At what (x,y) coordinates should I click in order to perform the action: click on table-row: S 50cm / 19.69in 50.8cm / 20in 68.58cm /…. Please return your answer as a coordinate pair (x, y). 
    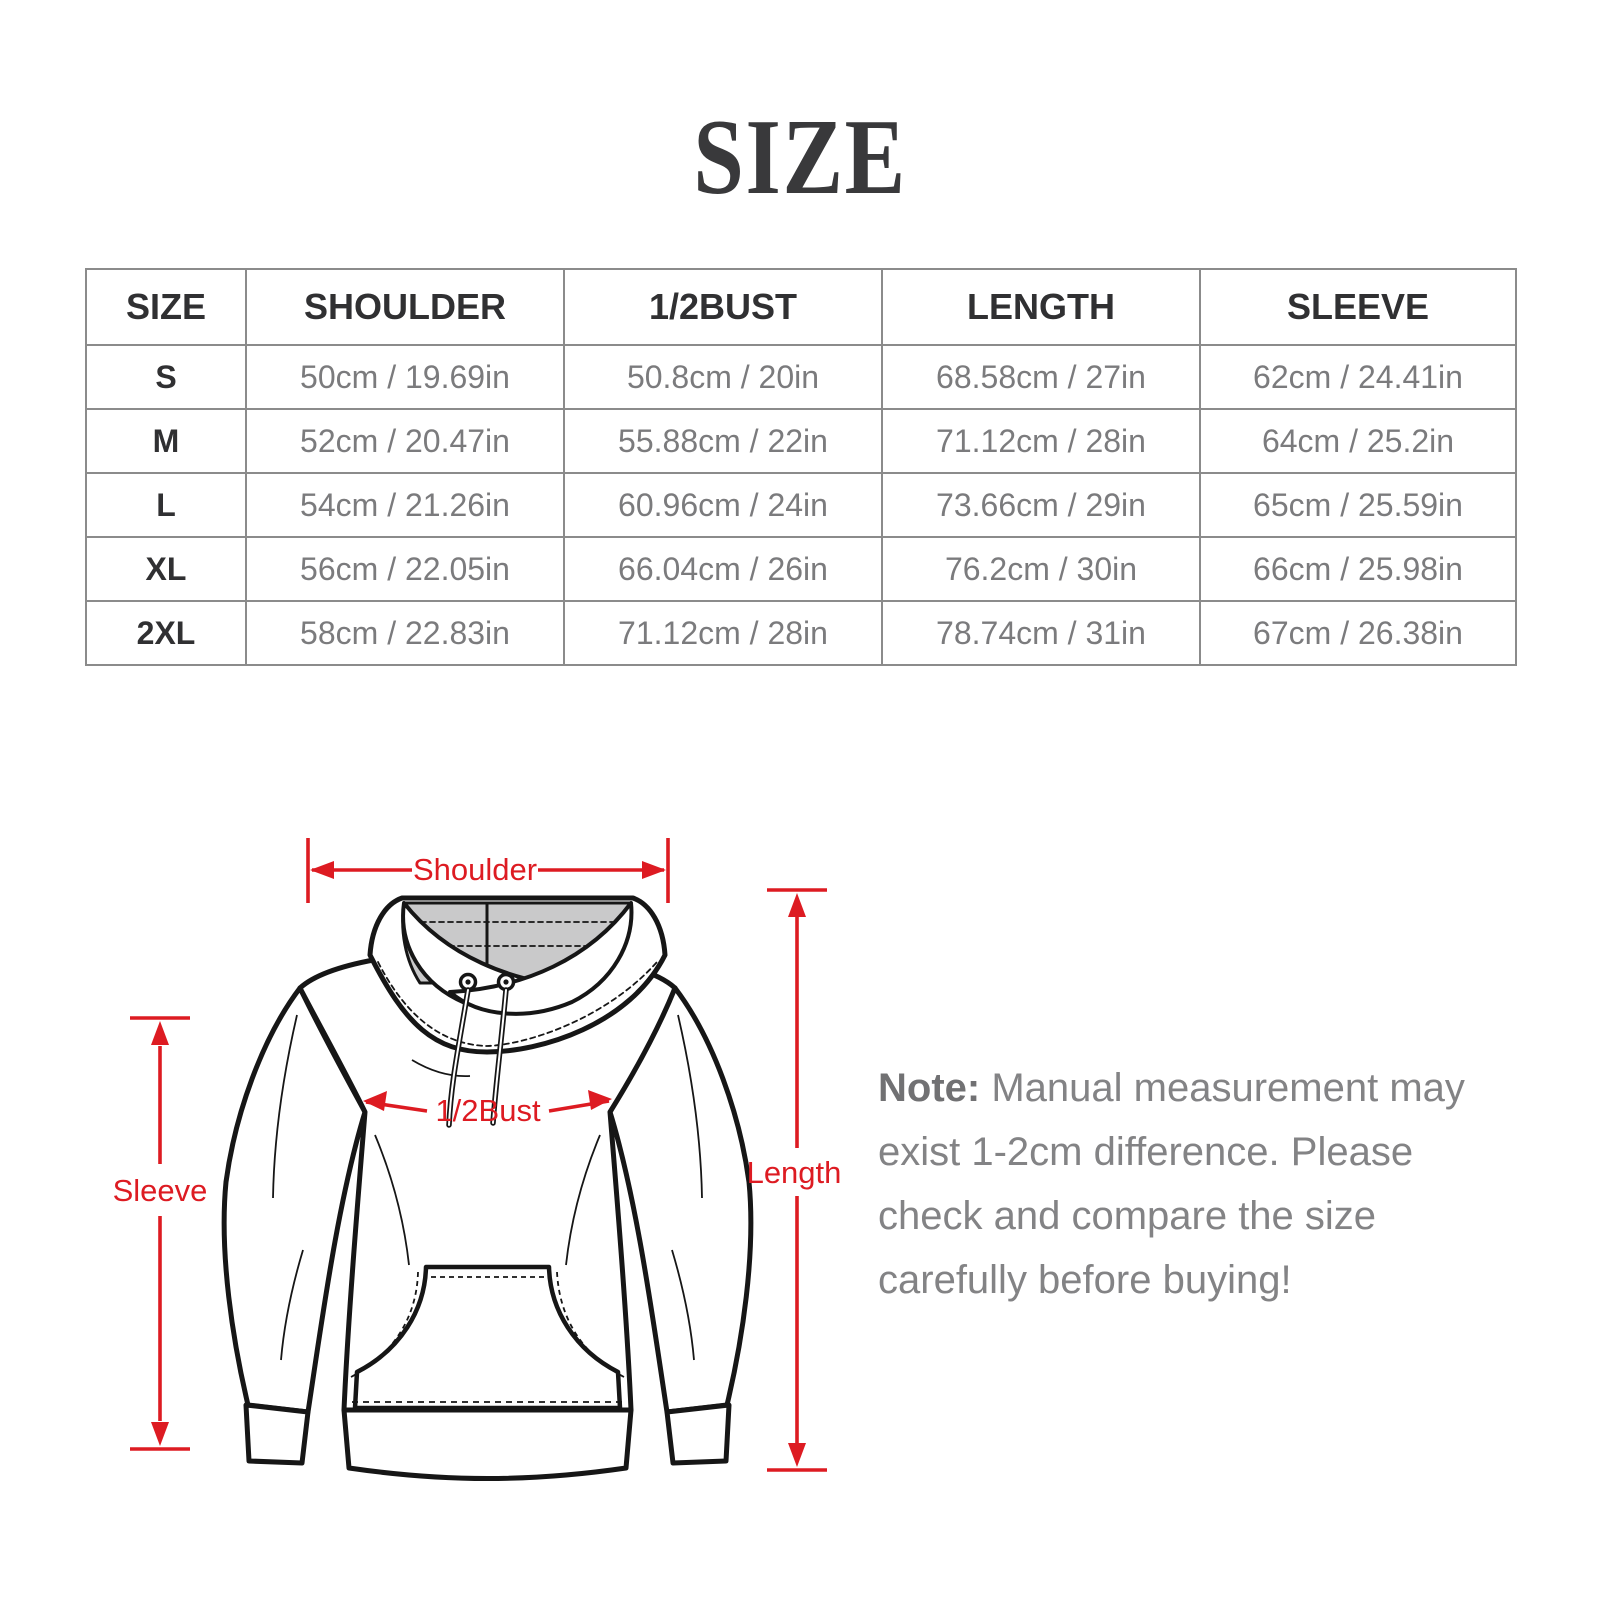
    Looking at the image, I should click on (801, 377).